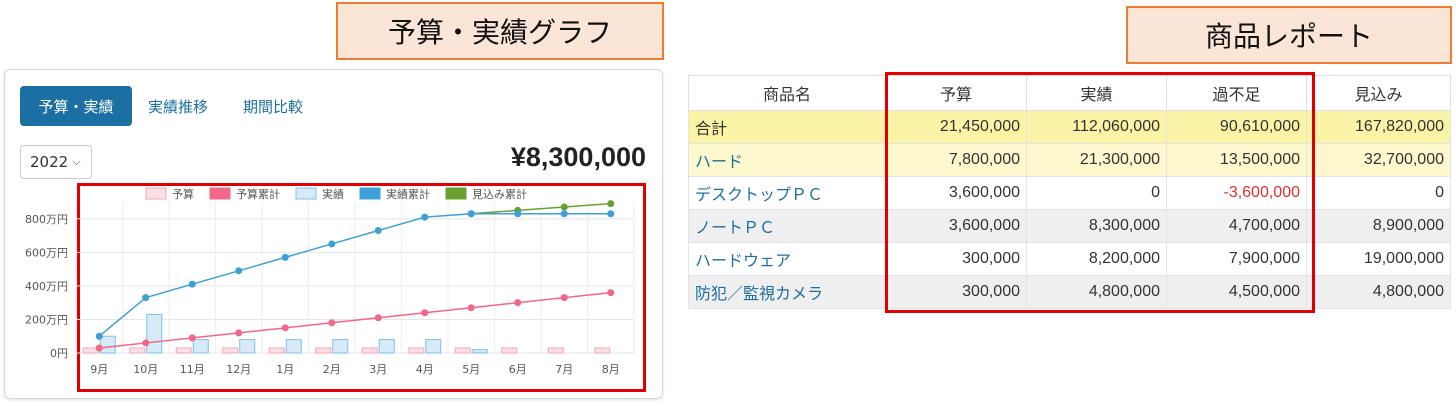 The width and height of the screenshot is (1456, 404). I want to click on actual-cell: 8,300,000, so click(1096, 226).